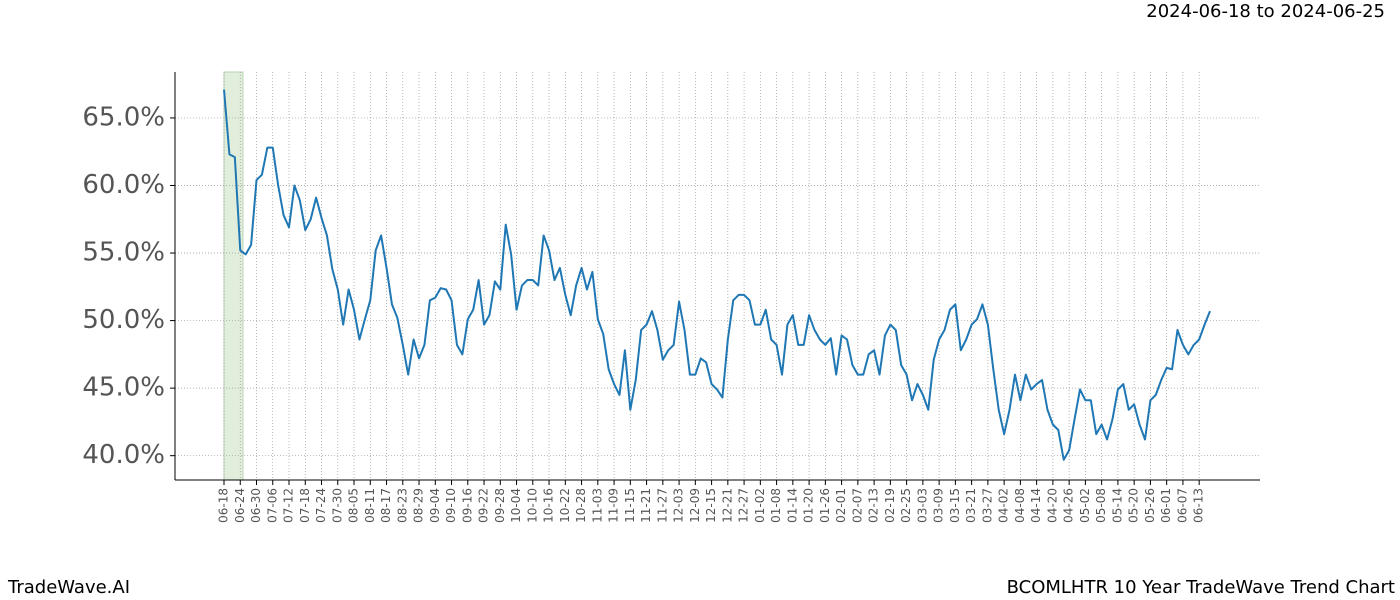 This screenshot has width=1400, height=600. What do you see at coordinates (123, 117) in the screenshot?
I see `y-tick-label: 65.0%` at bounding box center [123, 117].